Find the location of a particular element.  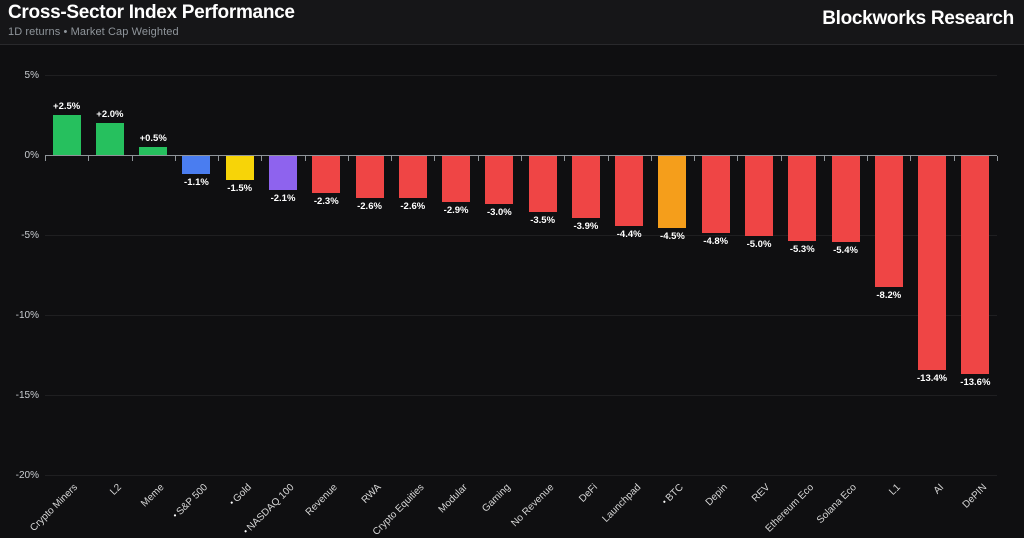

x-category-label: Meme is located at coordinates (153, 496).